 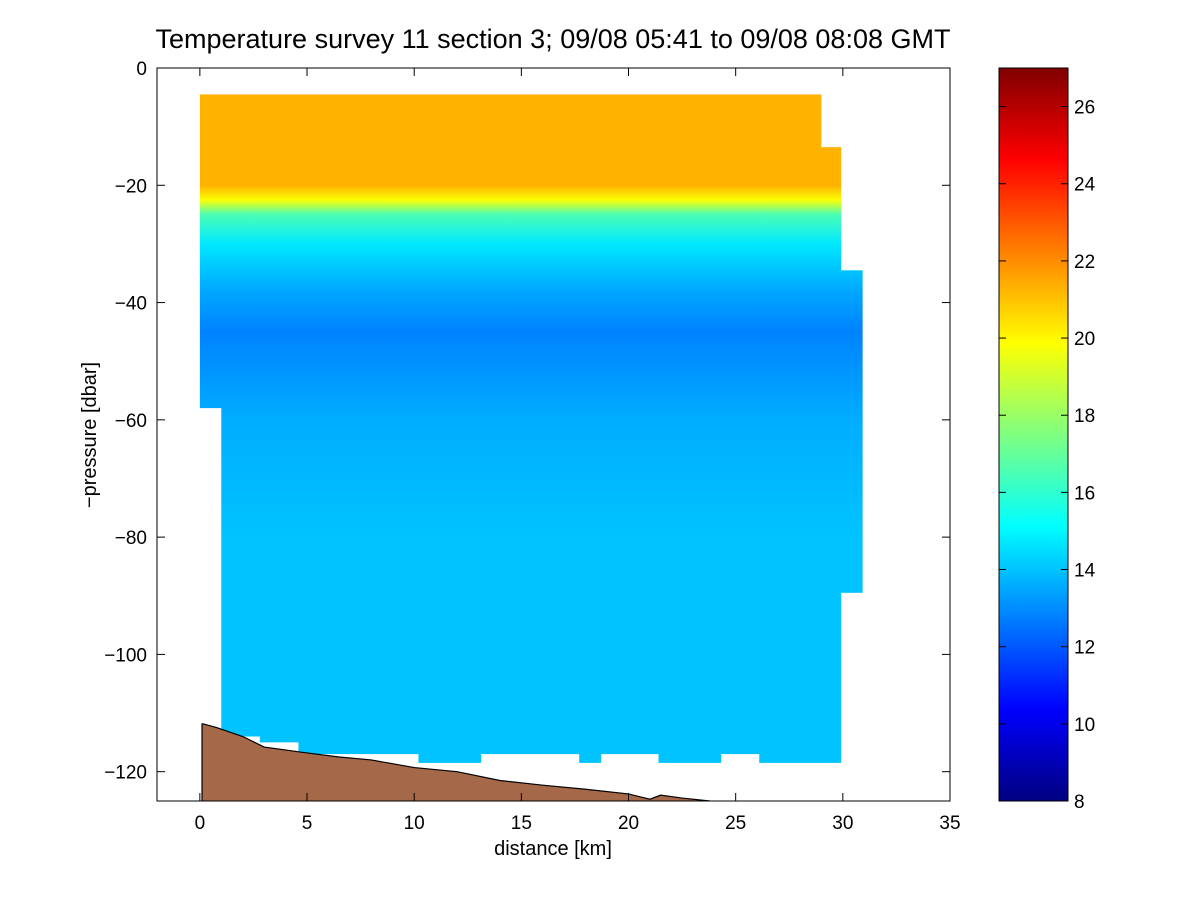 What do you see at coordinates (1084, 339) in the screenshot?
I see `colorbar-tick-label: 20` at bounding box center [1084, 339].